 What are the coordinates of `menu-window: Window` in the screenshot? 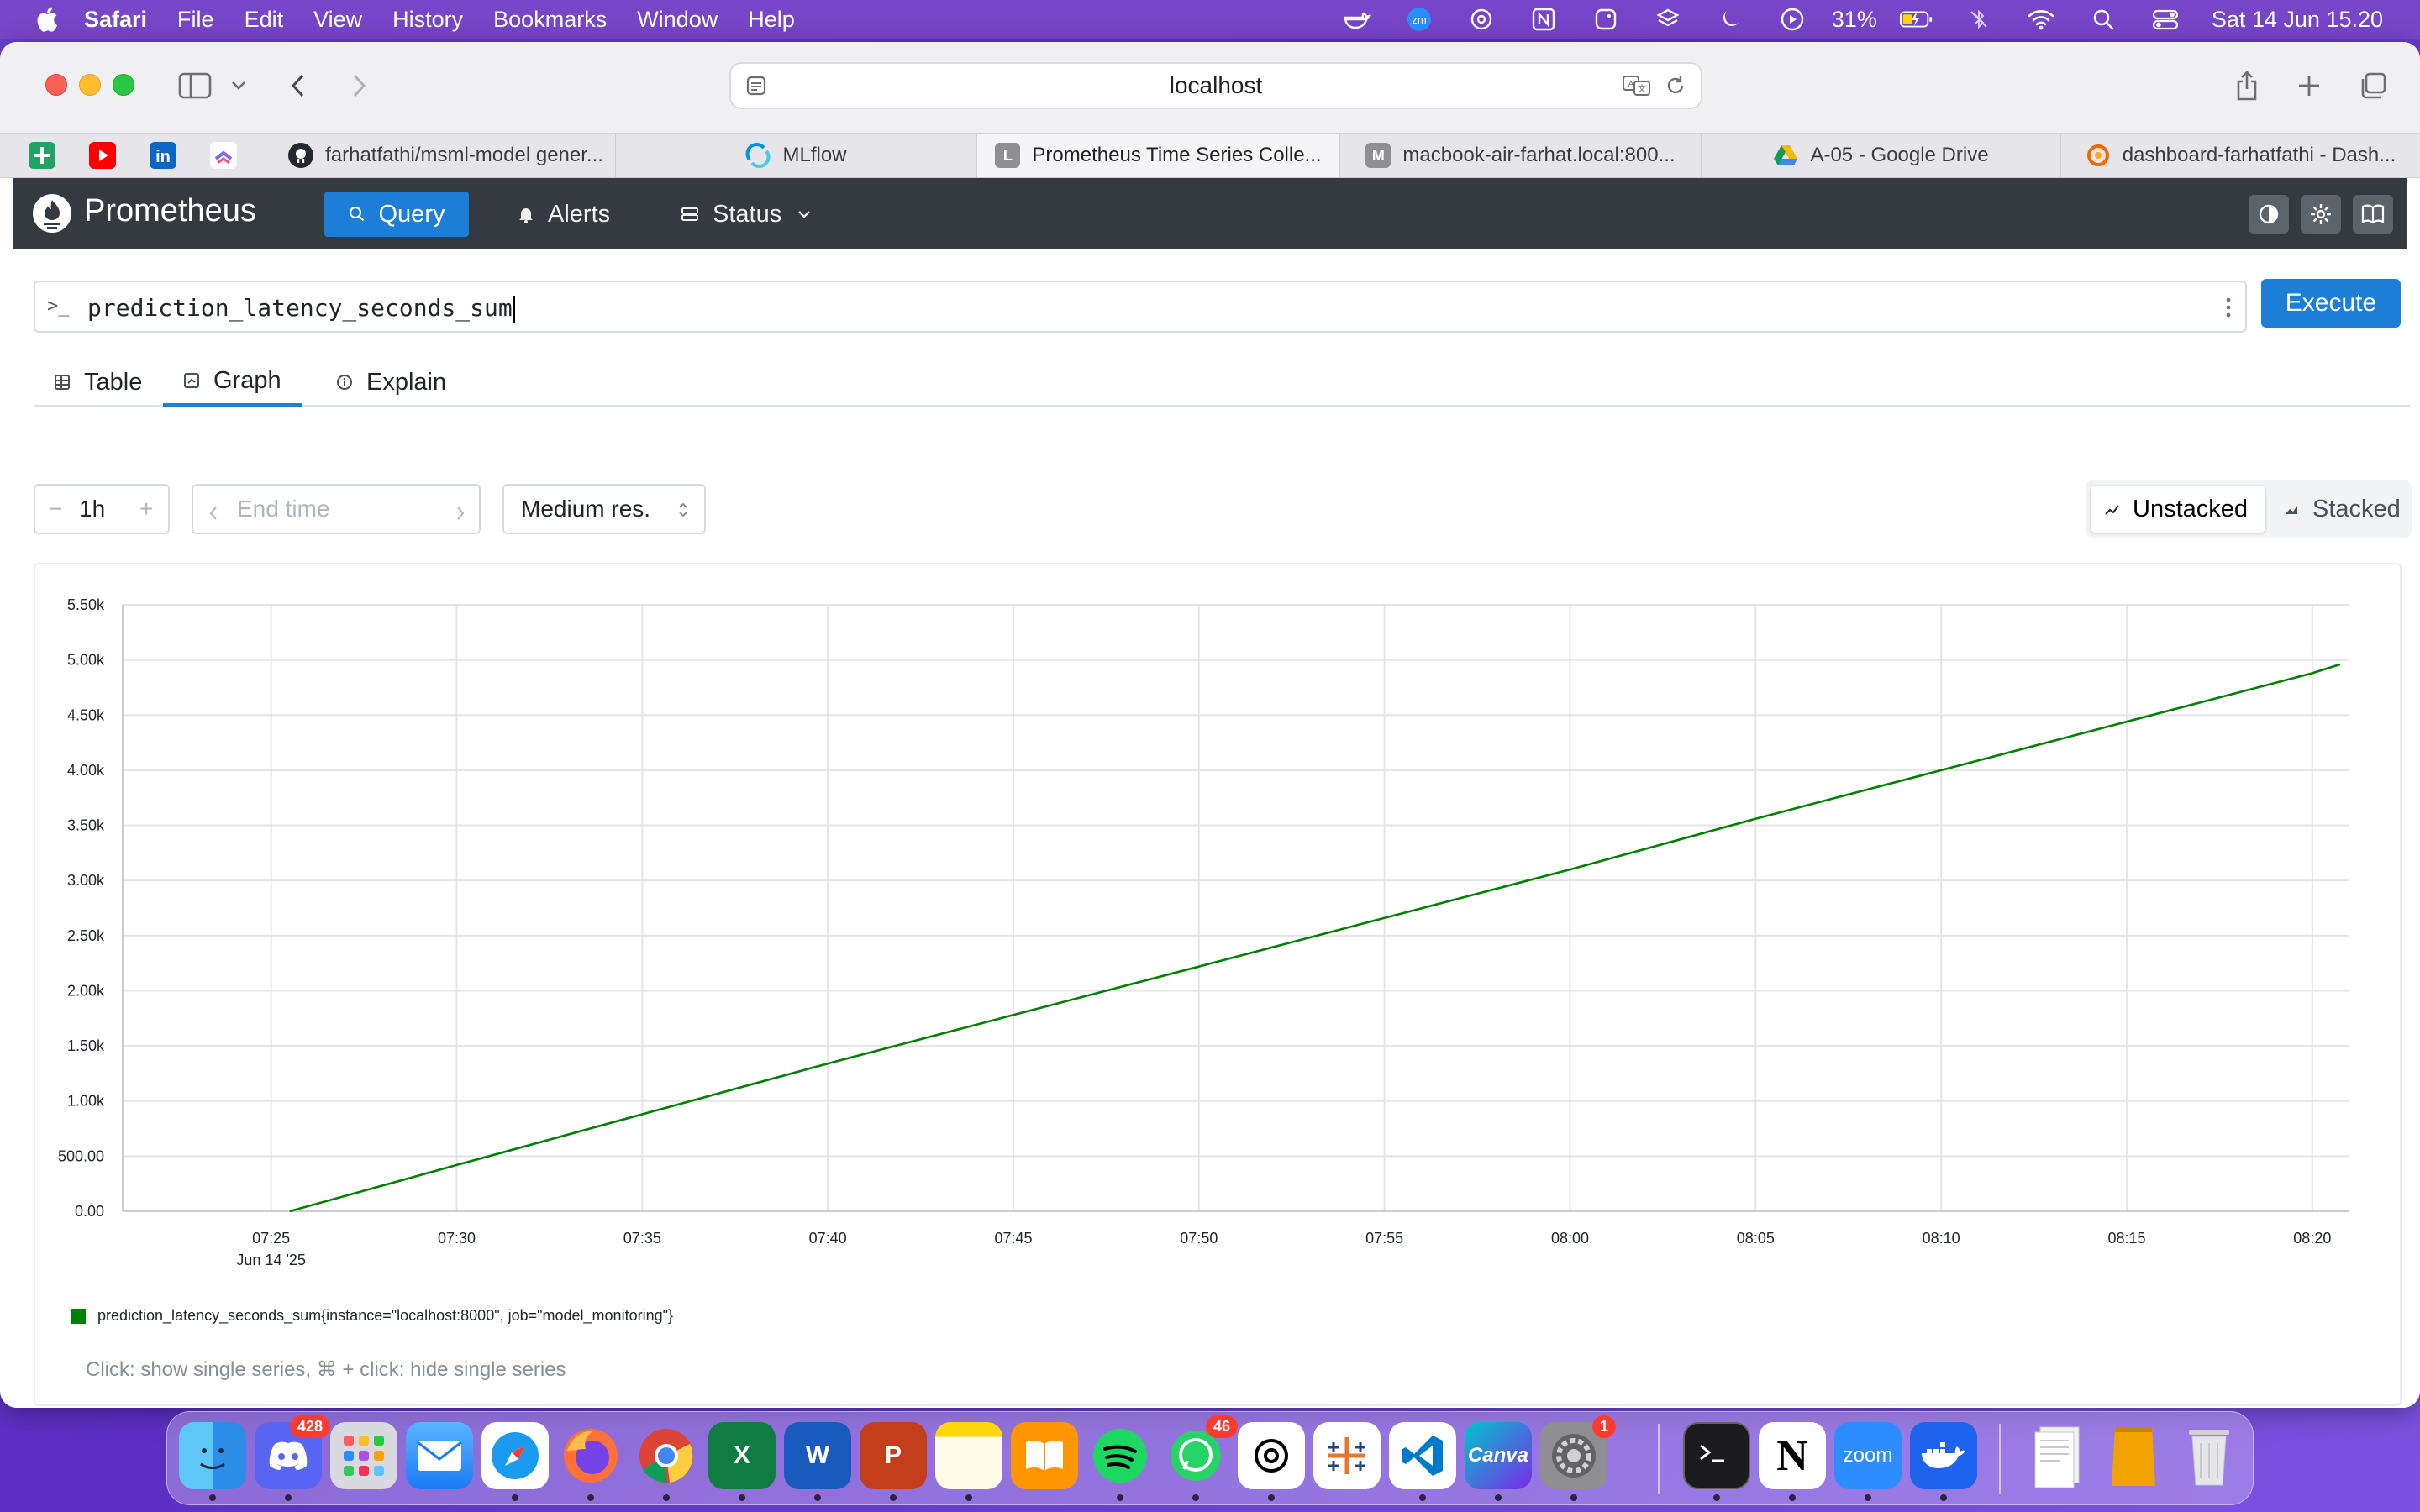 It's located at (677, 19).